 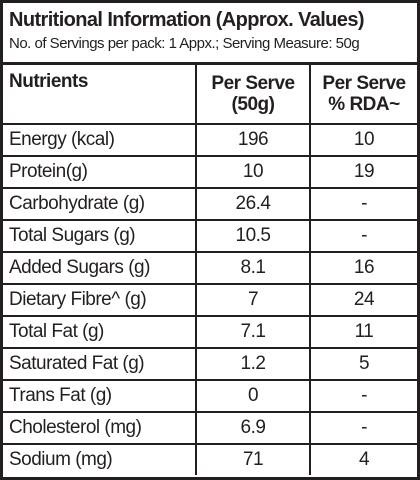 What do you see at coordinates (253, 332) in the screenshot?
I see `per-serve-value: 7.1` at bounding box center [253, 332].